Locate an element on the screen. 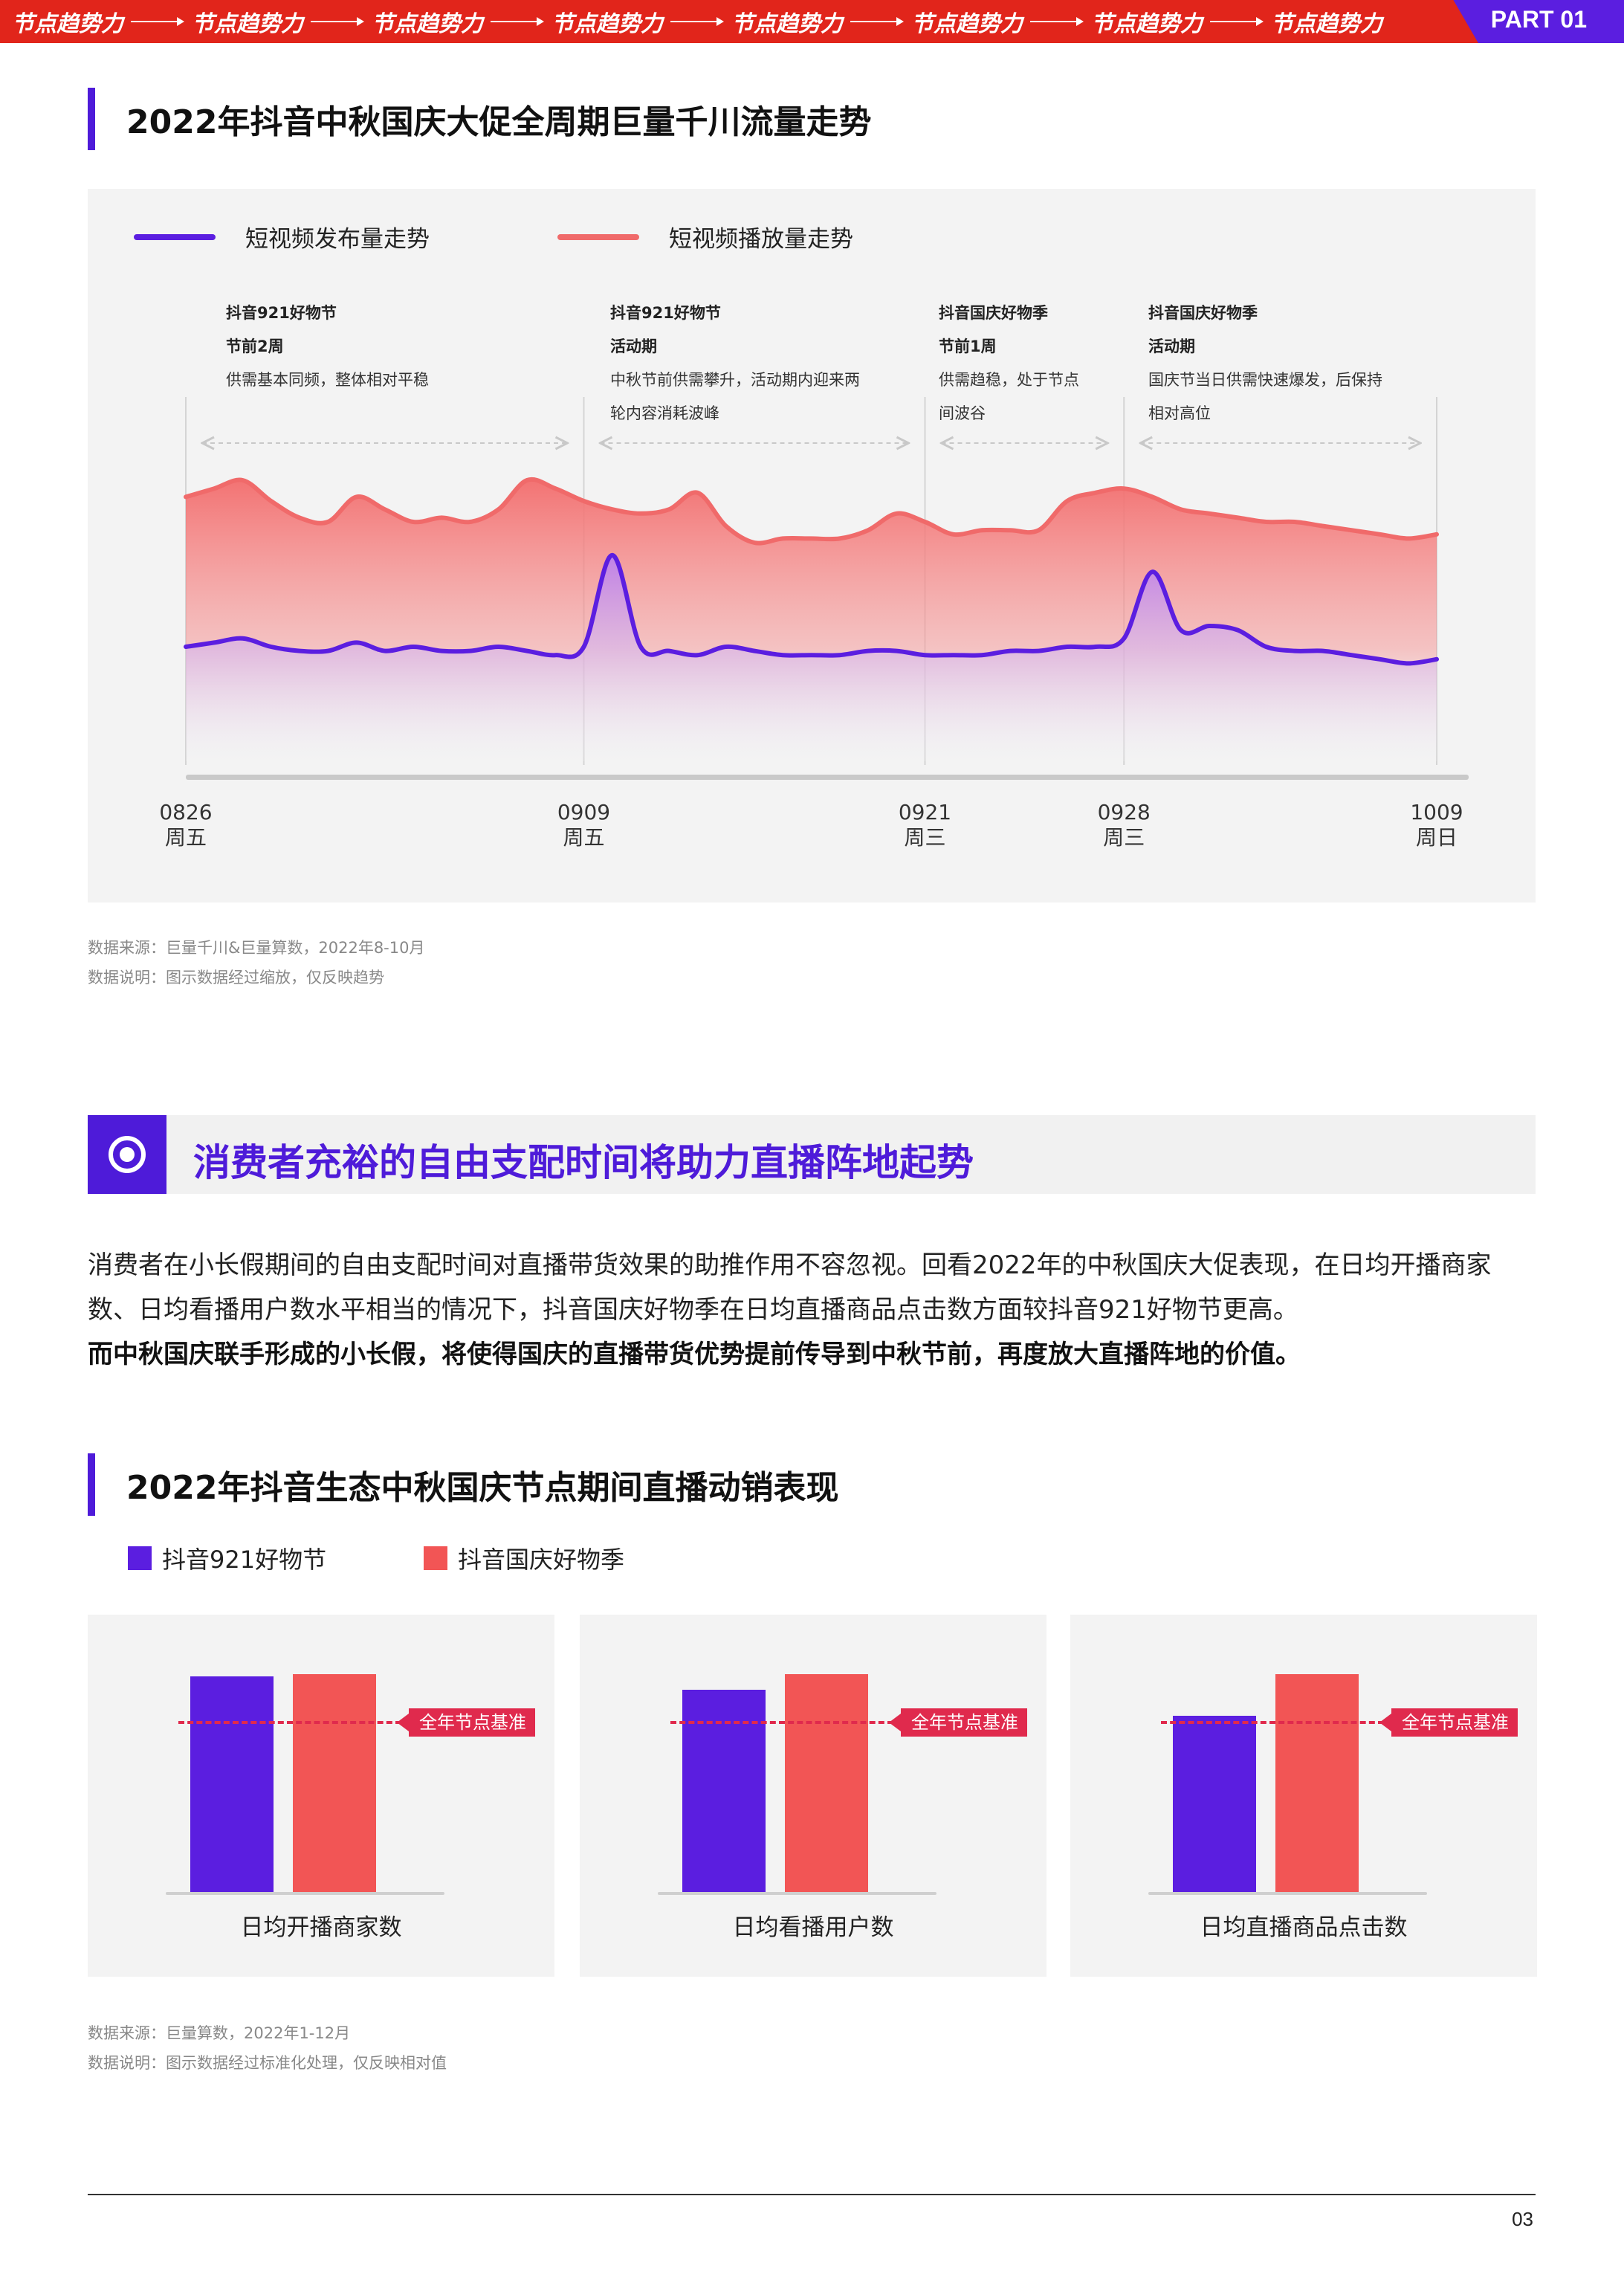  phase-4-name: 抖音国庆好物季 is located at coordinates (1203, 313).